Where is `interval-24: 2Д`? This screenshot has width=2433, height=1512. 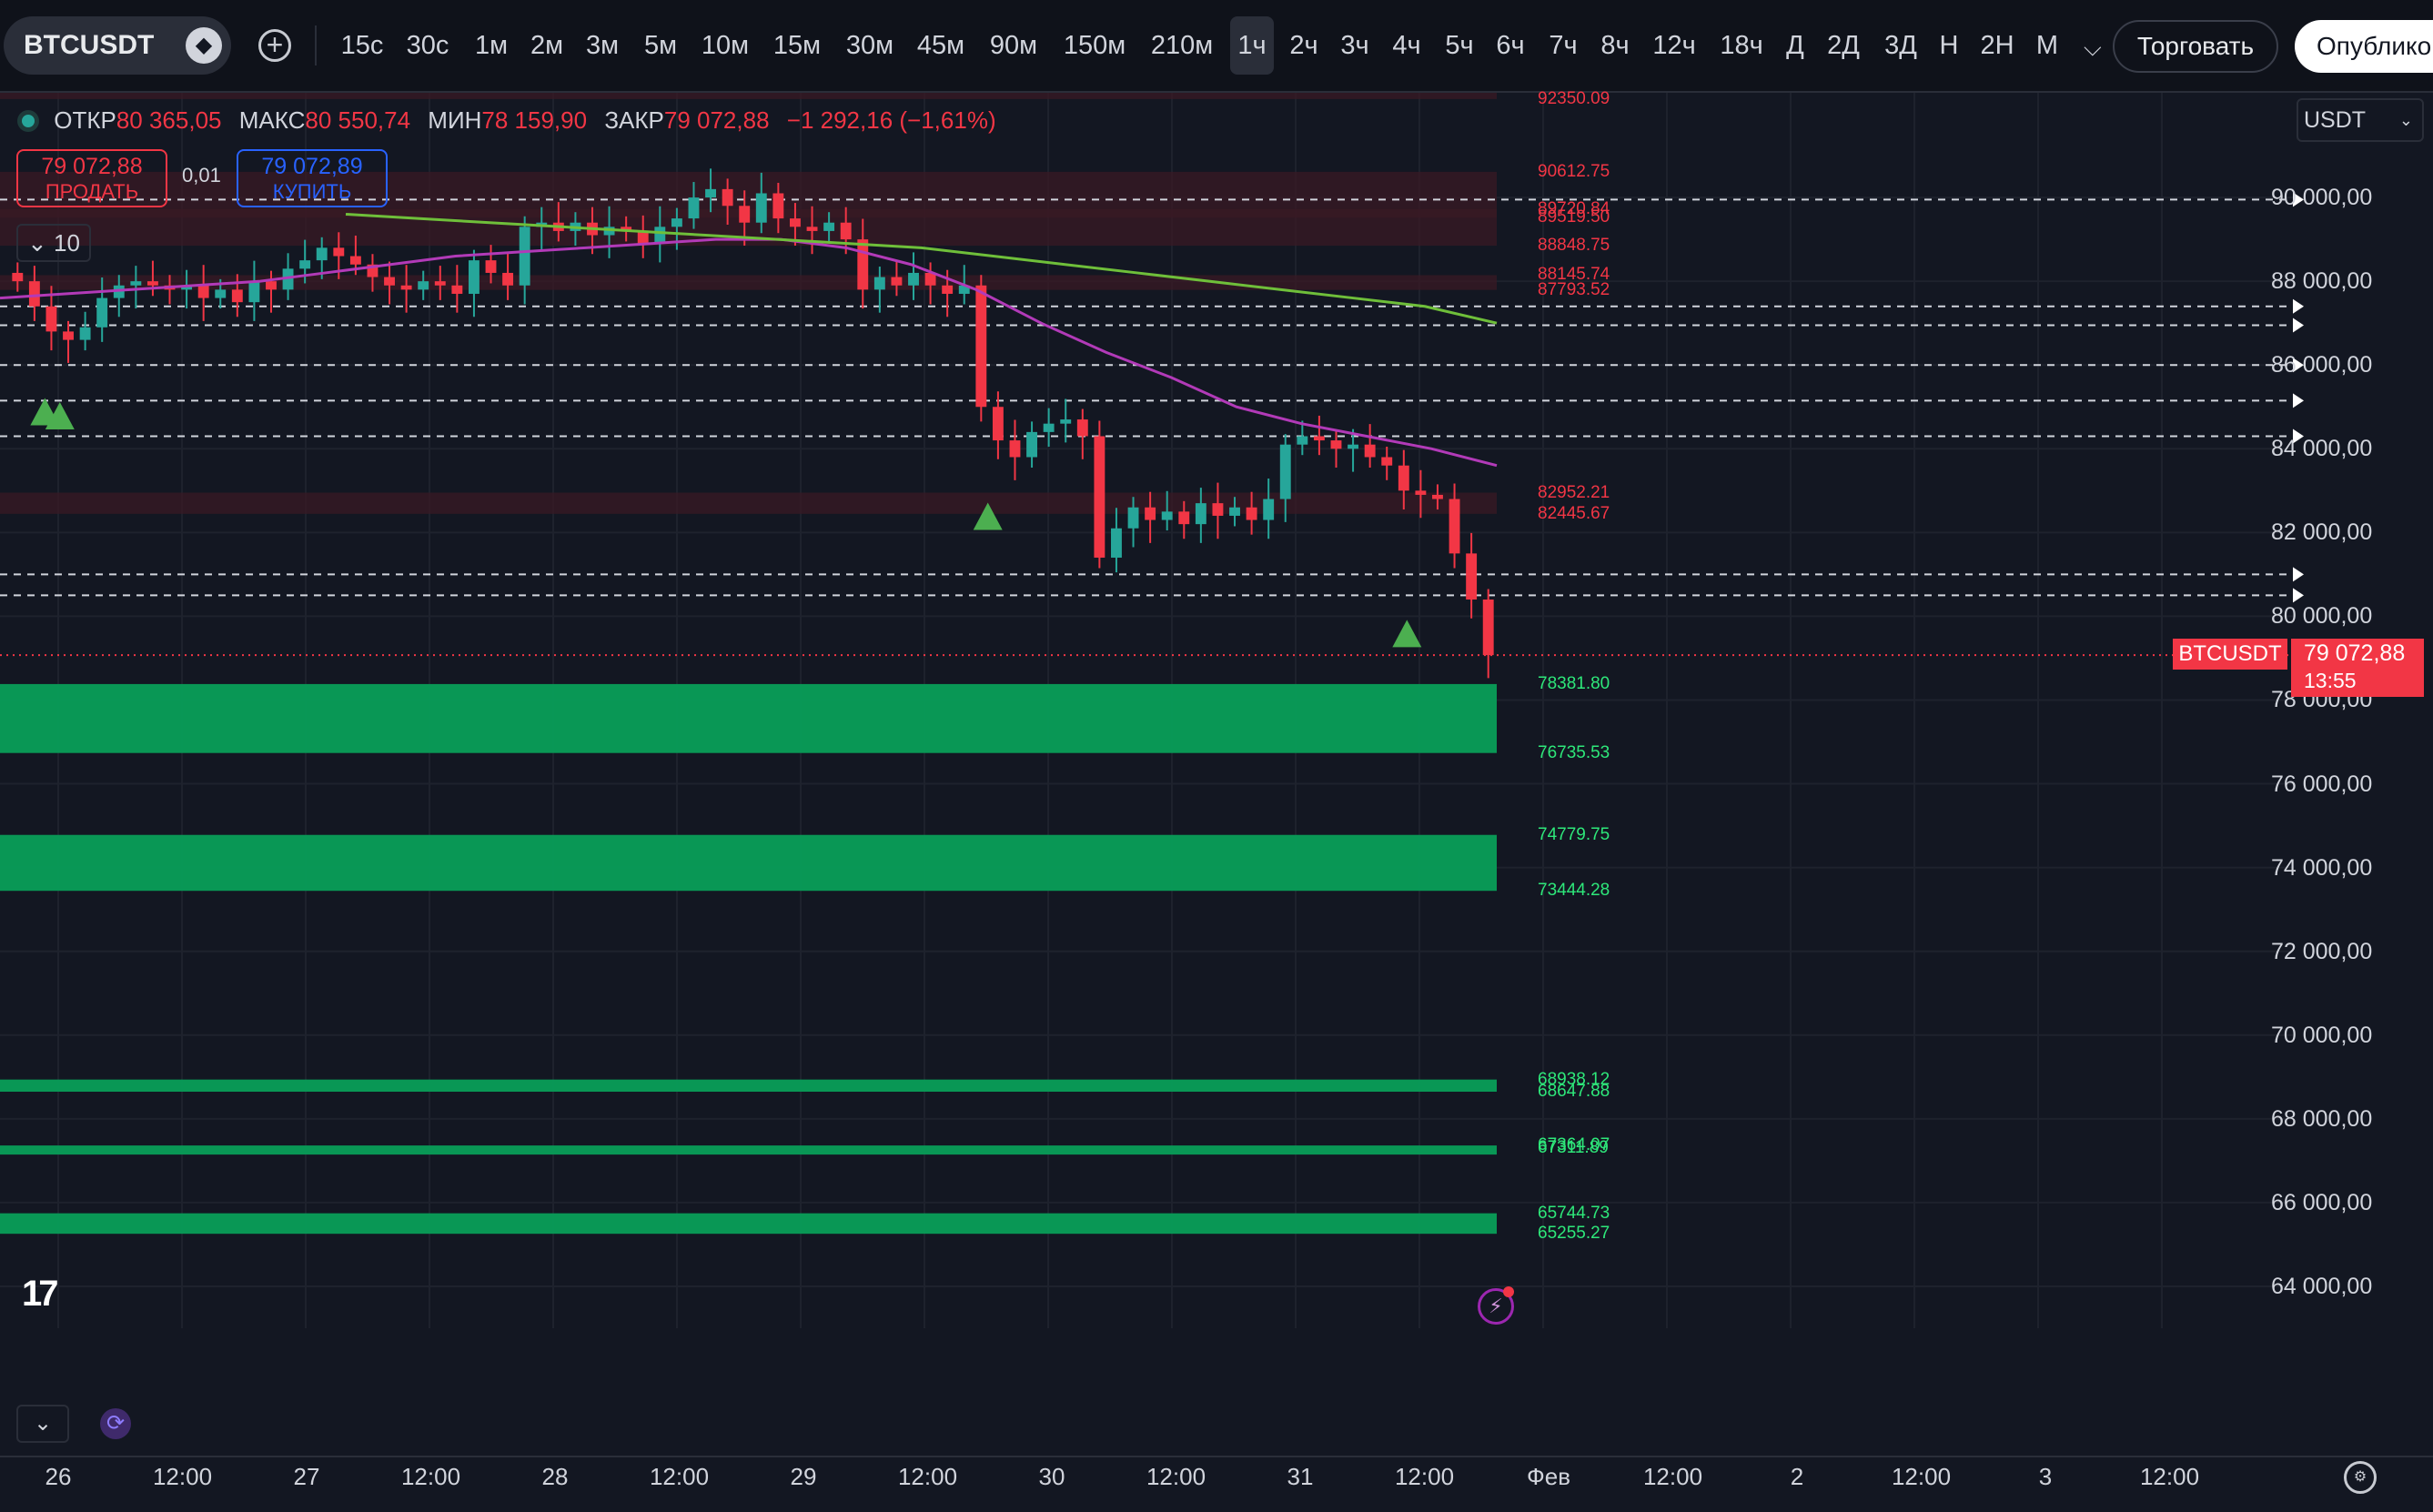 interval-24: 2Д is located at coordinates (1844, 46).